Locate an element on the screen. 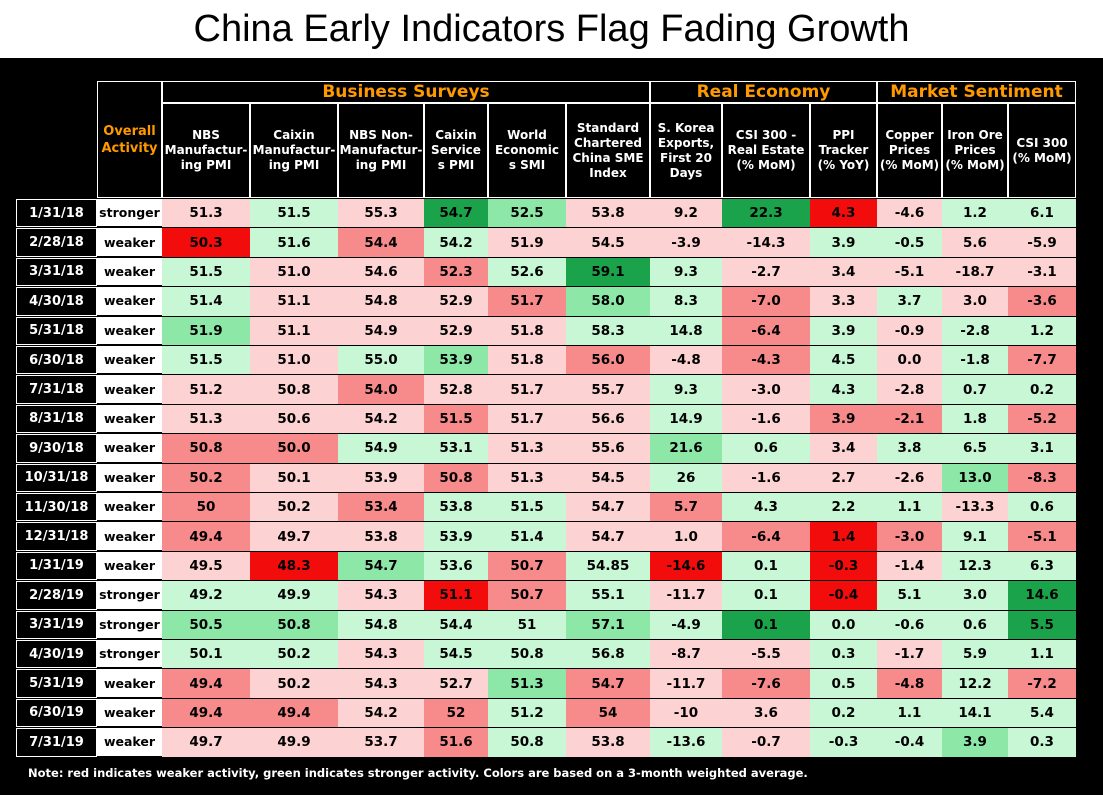 This screenshot has height=795, width=1103. table-cell: 51.1 is located at coordinates (456, 595).